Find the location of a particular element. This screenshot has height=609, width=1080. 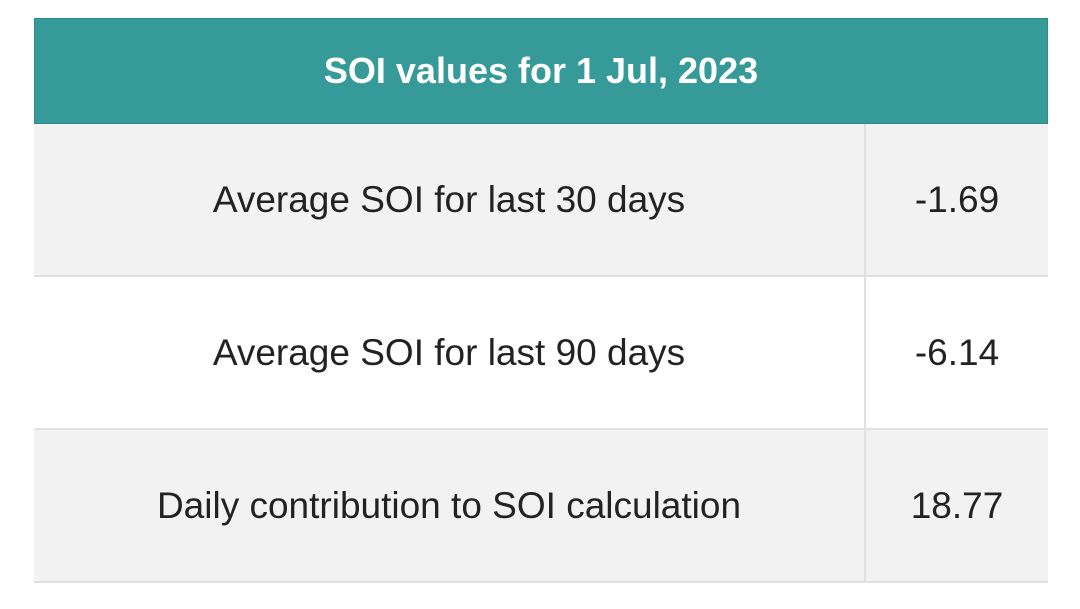

value-cell: -1.69 is located at coordinates (957, 199).